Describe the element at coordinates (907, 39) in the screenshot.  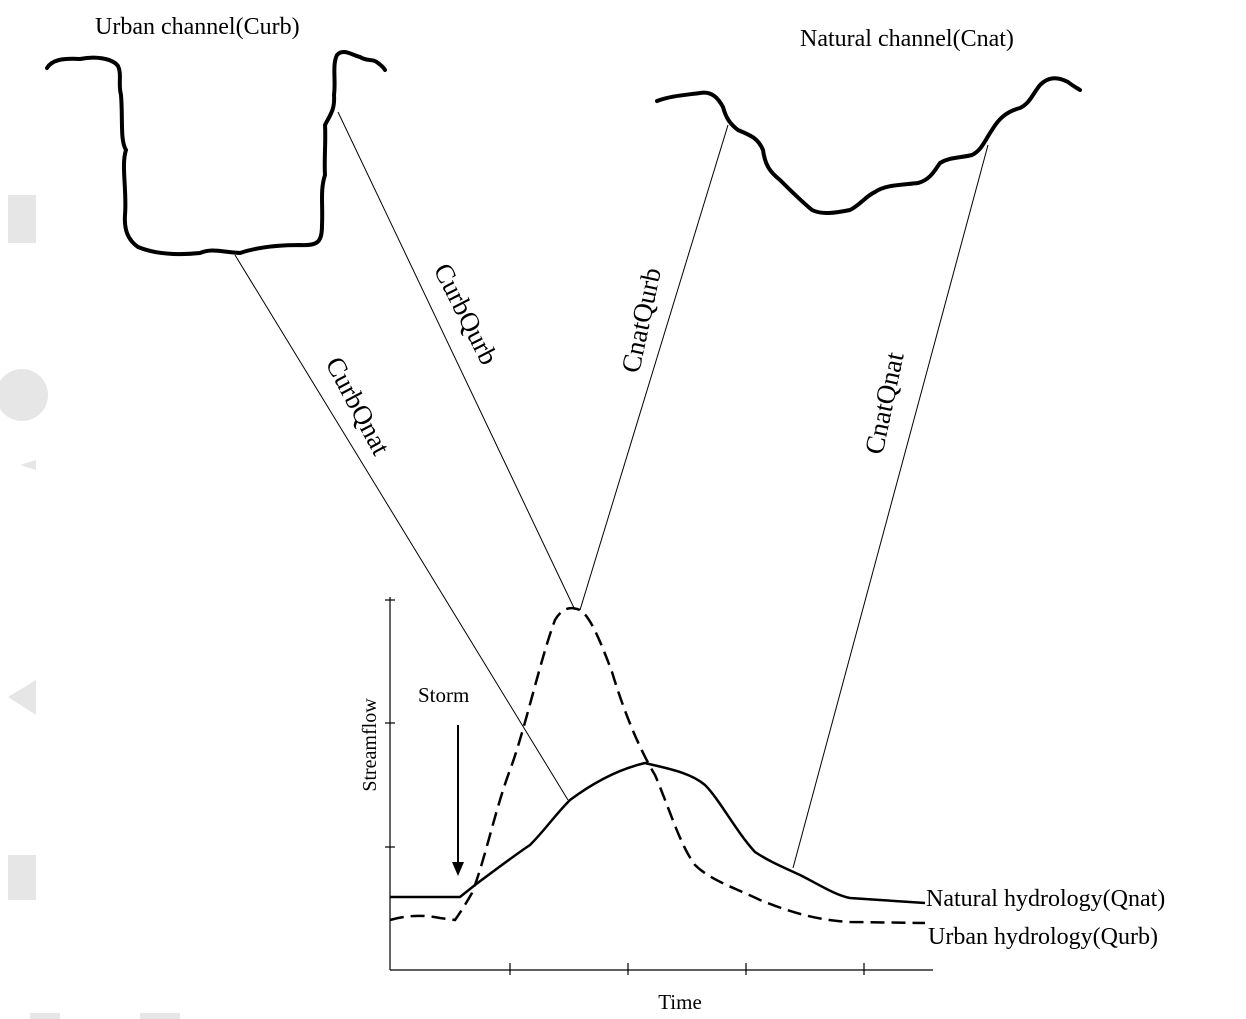
I see `channel-label: Natural channel(Cnat)` at that location.